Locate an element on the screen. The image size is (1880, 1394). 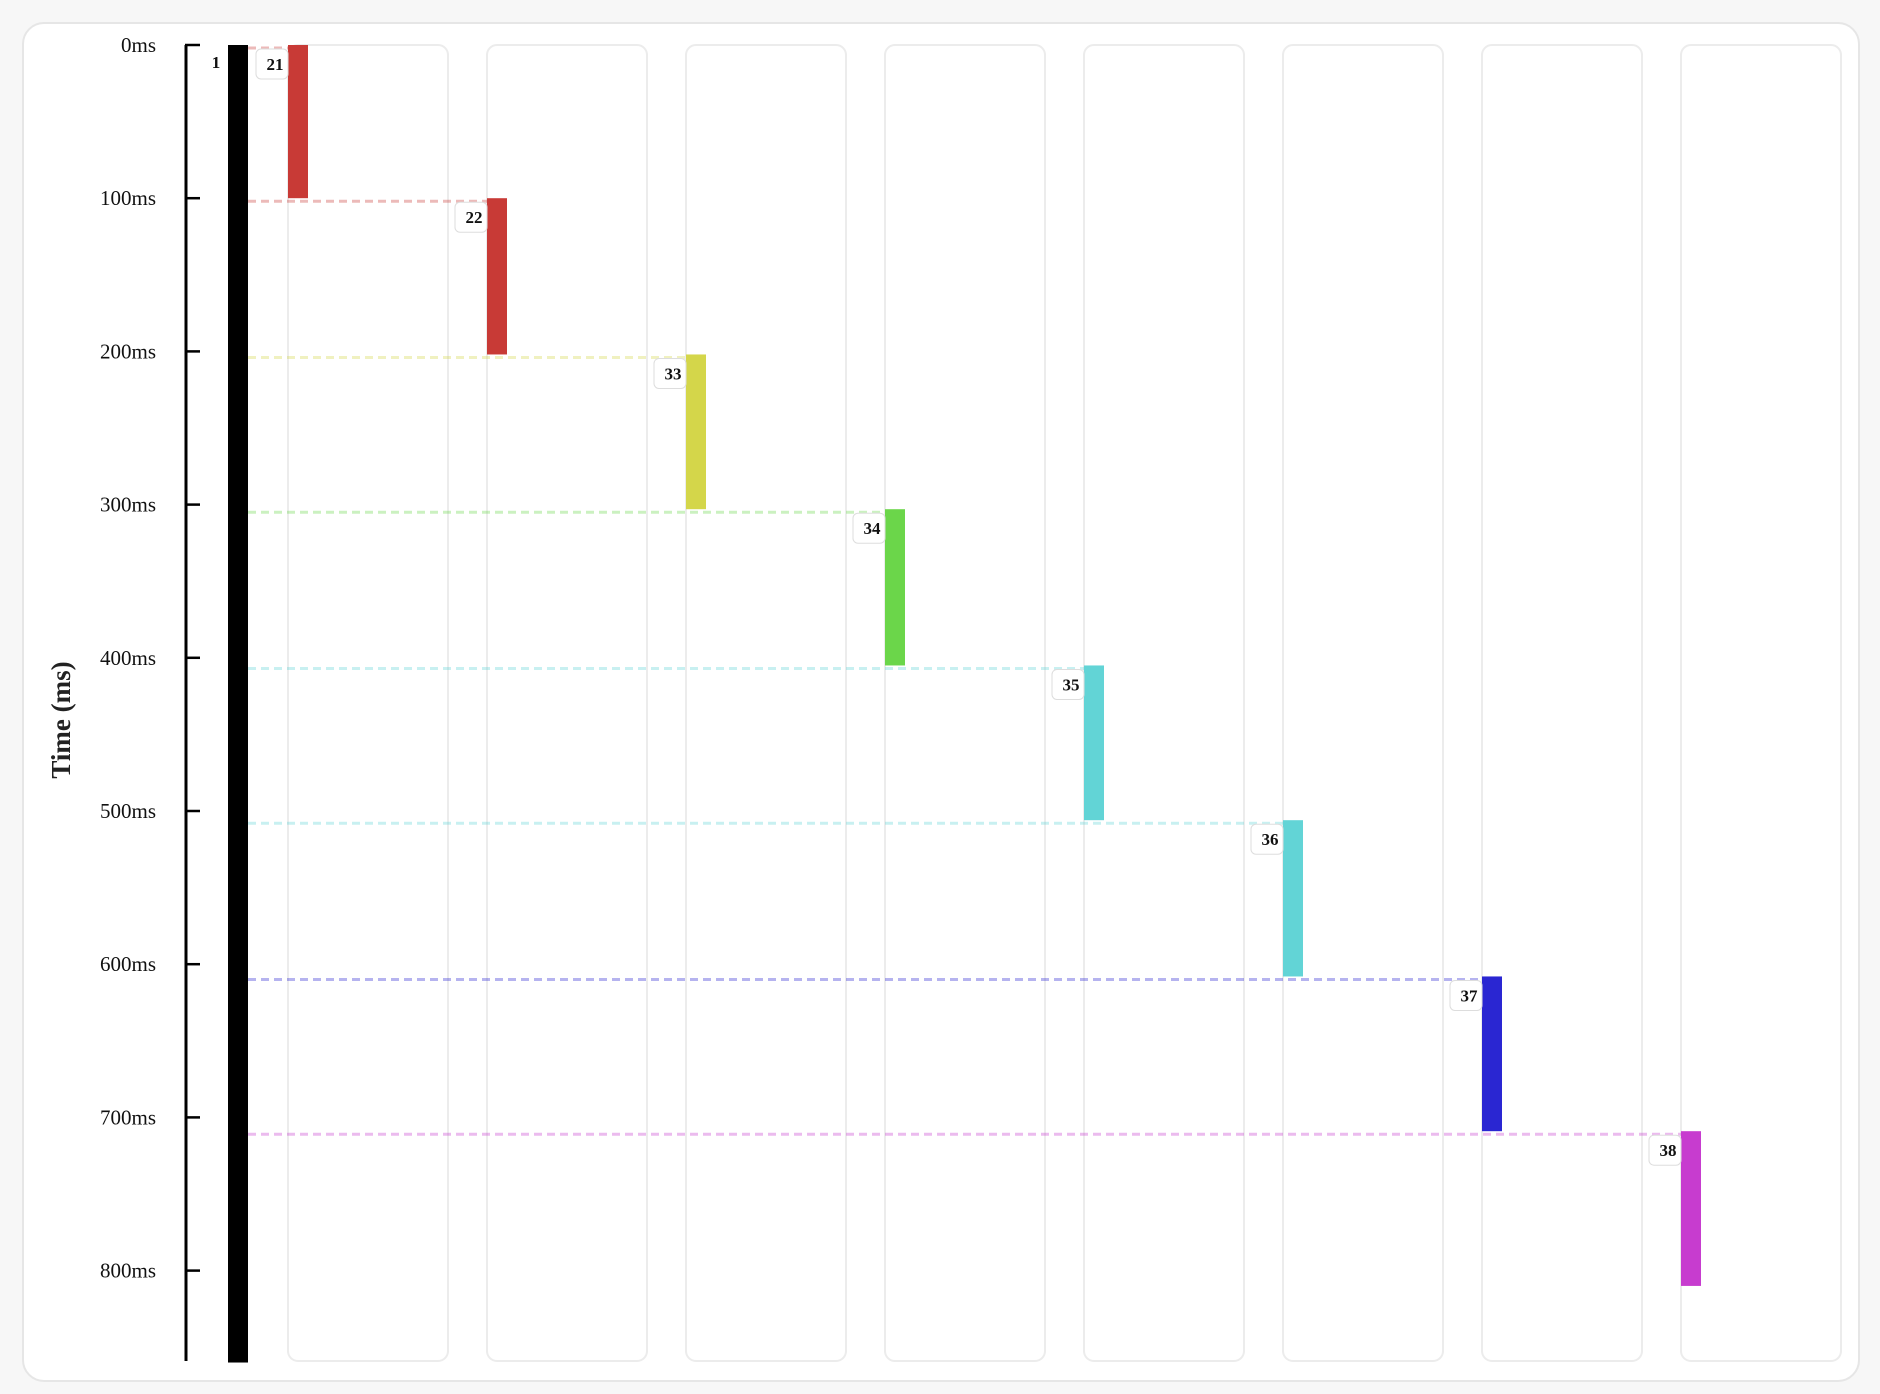
y-tick-label: 700ms is located at coordinates (128, 1117).